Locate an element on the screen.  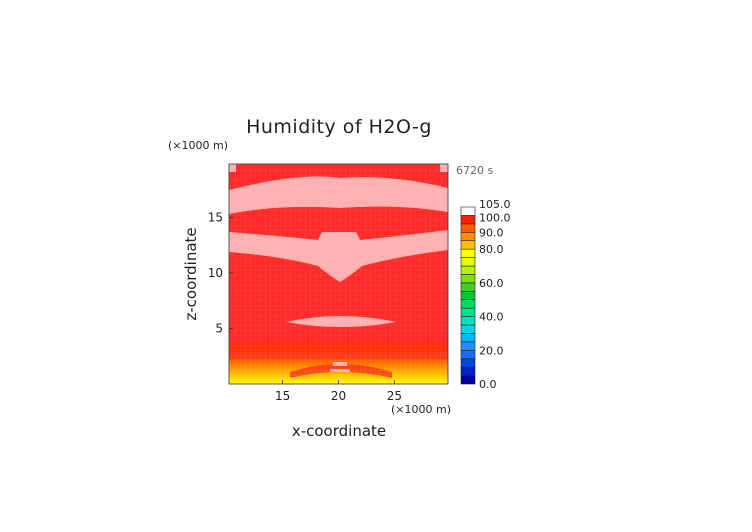
y-tick-label: 5 is located at coordinates (219, 328).